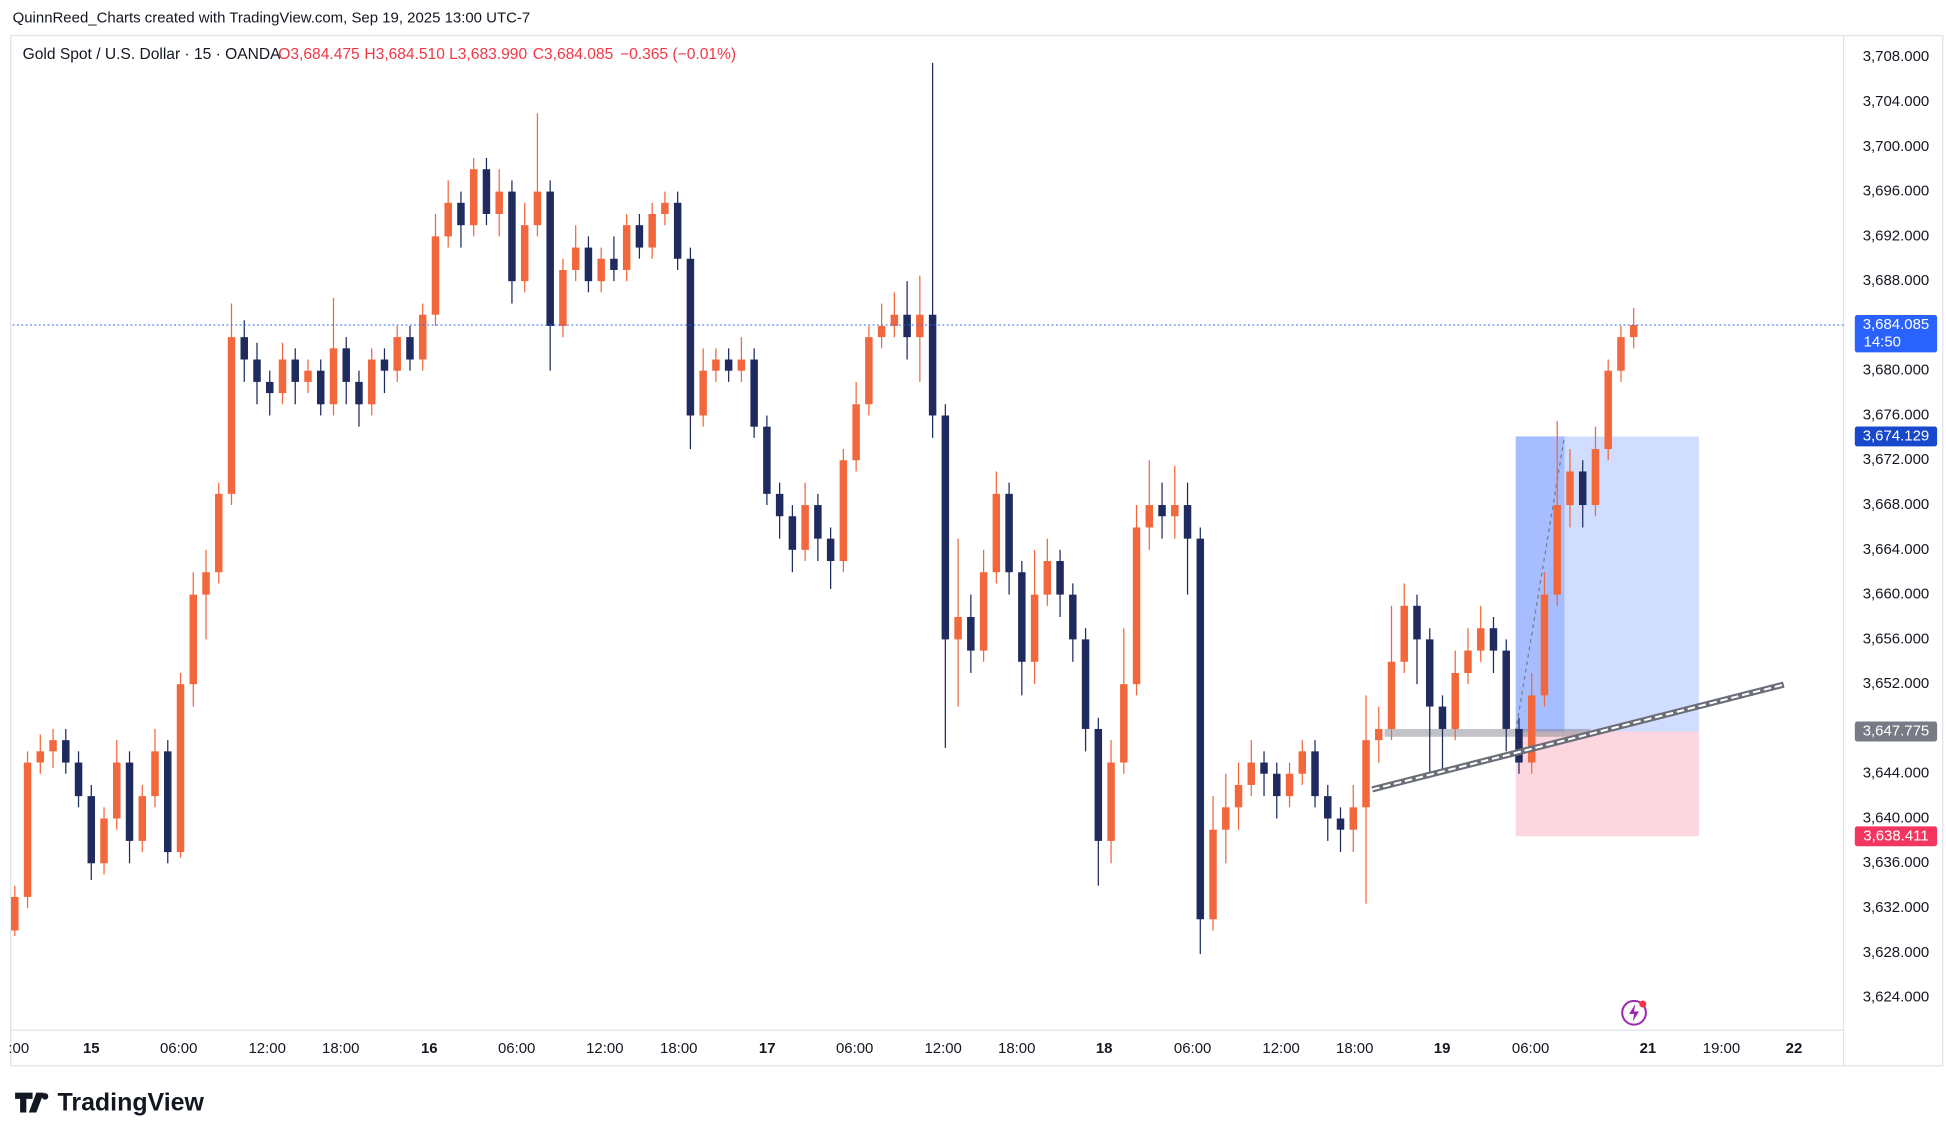 Image resolution: width=1946 pixels, height=1135 pixels. I want to click on logo: TradingView, so click(110, 1102).